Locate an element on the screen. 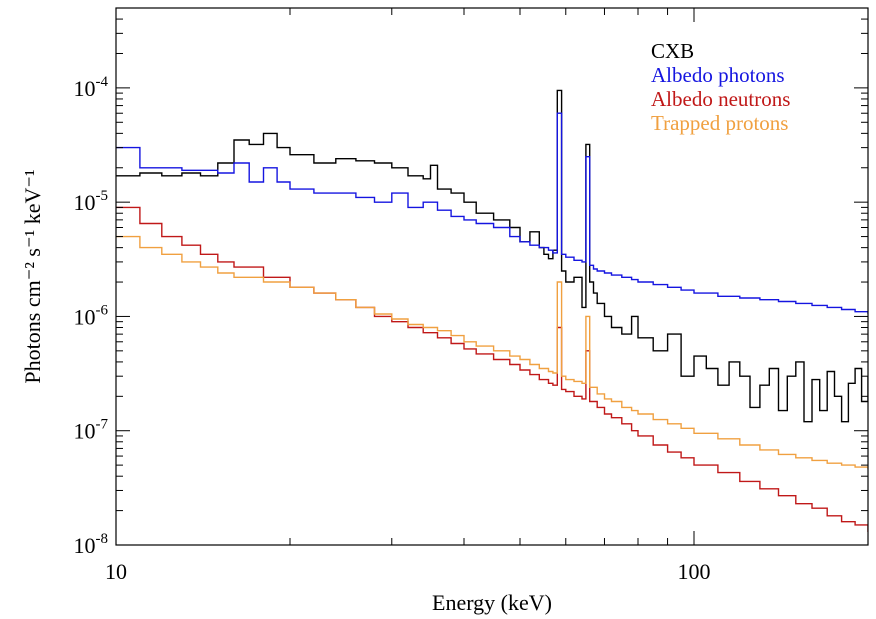  legend-entry-trapped-protons: Trapped protons is located at coordinates (719, 123).